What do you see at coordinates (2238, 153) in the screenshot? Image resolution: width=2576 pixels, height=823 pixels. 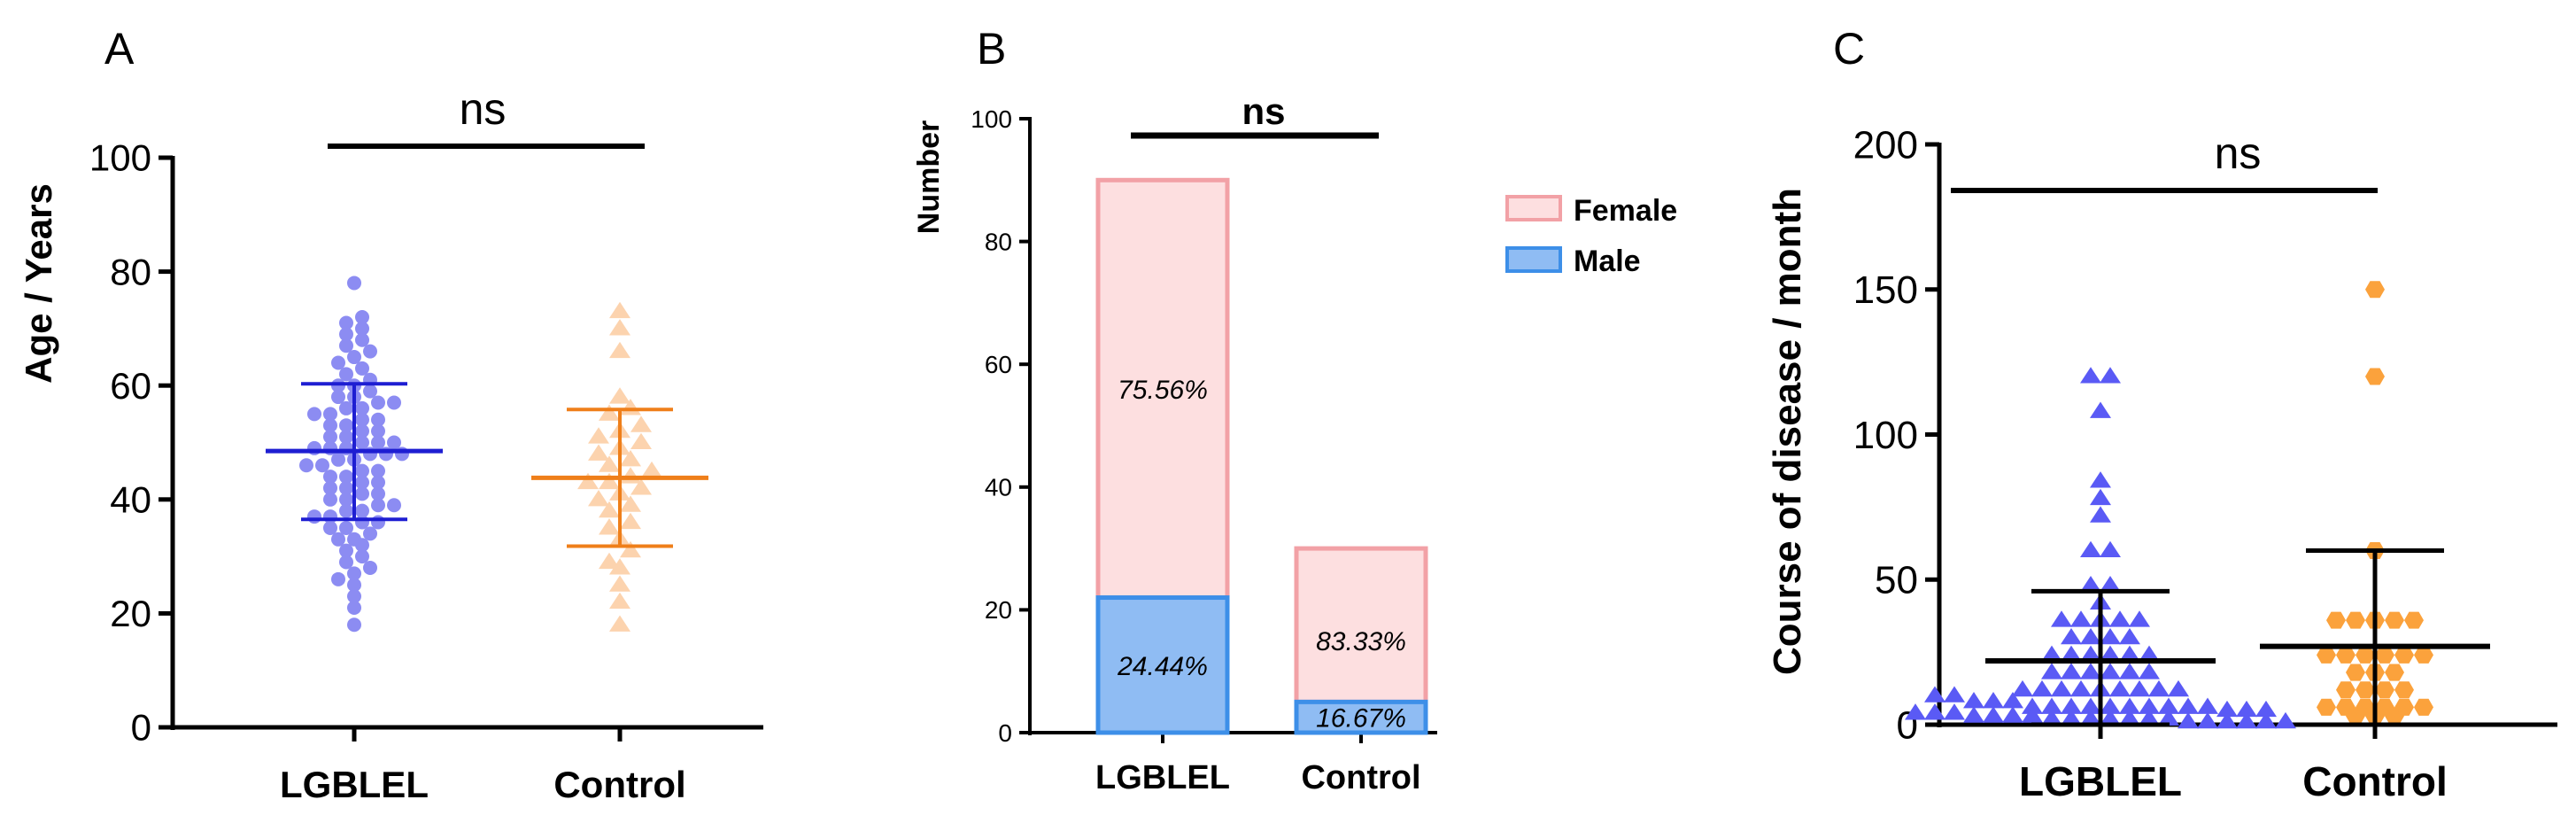 I see `panel-c-significance: ns` at bounding box center [2238, 153].